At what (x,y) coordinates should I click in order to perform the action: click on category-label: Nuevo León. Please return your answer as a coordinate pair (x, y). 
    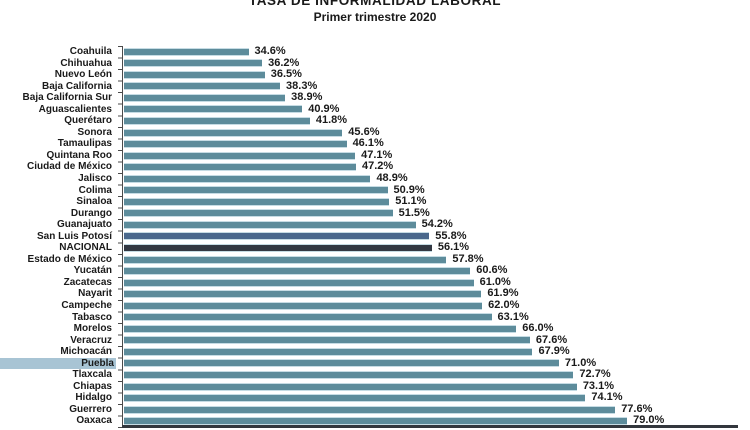
    Looking at the image, I should click on (83, 75).